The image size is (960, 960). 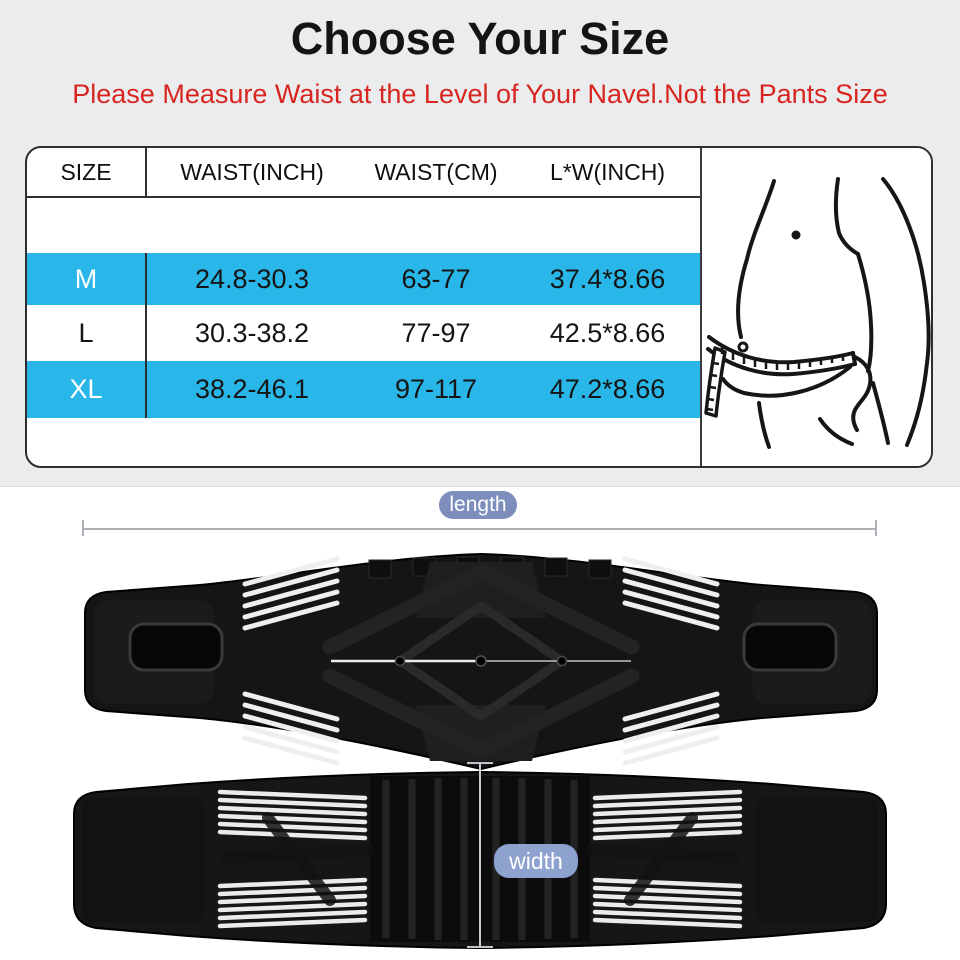 I want to click on length-dimension-line, so click(x=479, y=529).